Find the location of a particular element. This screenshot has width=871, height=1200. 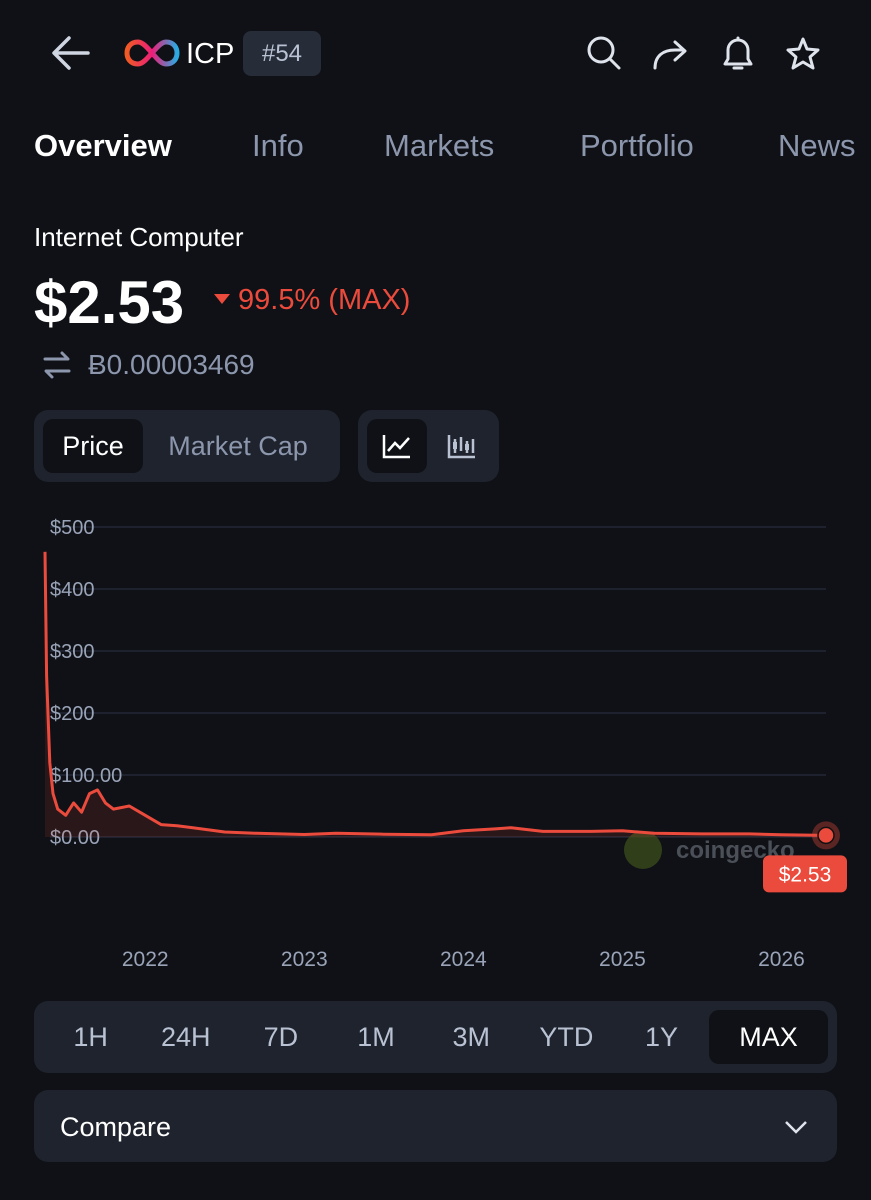

y-tick-label: $100.00 is located at coordinates (86, 776).